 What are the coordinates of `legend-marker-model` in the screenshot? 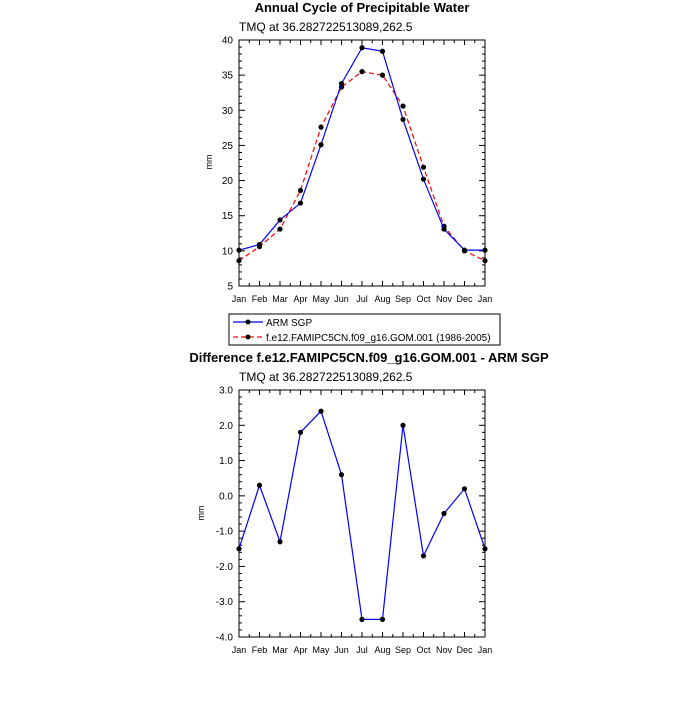 It's located at (248, 337).